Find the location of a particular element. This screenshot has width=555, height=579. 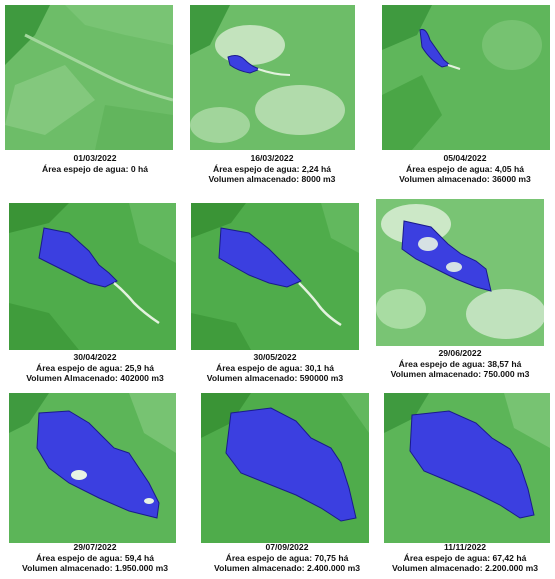

volume-label: Volumen Almacenado: 402000 m3 is located at coordinates (95, 378).